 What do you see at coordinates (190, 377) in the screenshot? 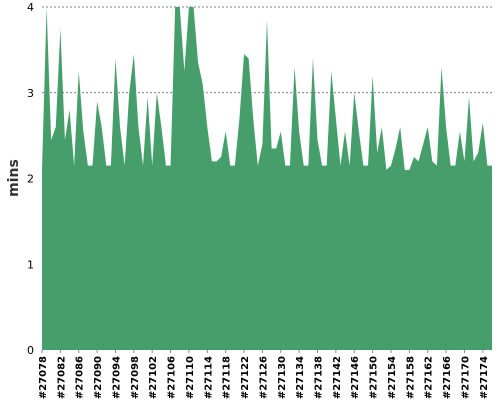
I see `x-tick-label: #27110` at bounding box center [190, 377].